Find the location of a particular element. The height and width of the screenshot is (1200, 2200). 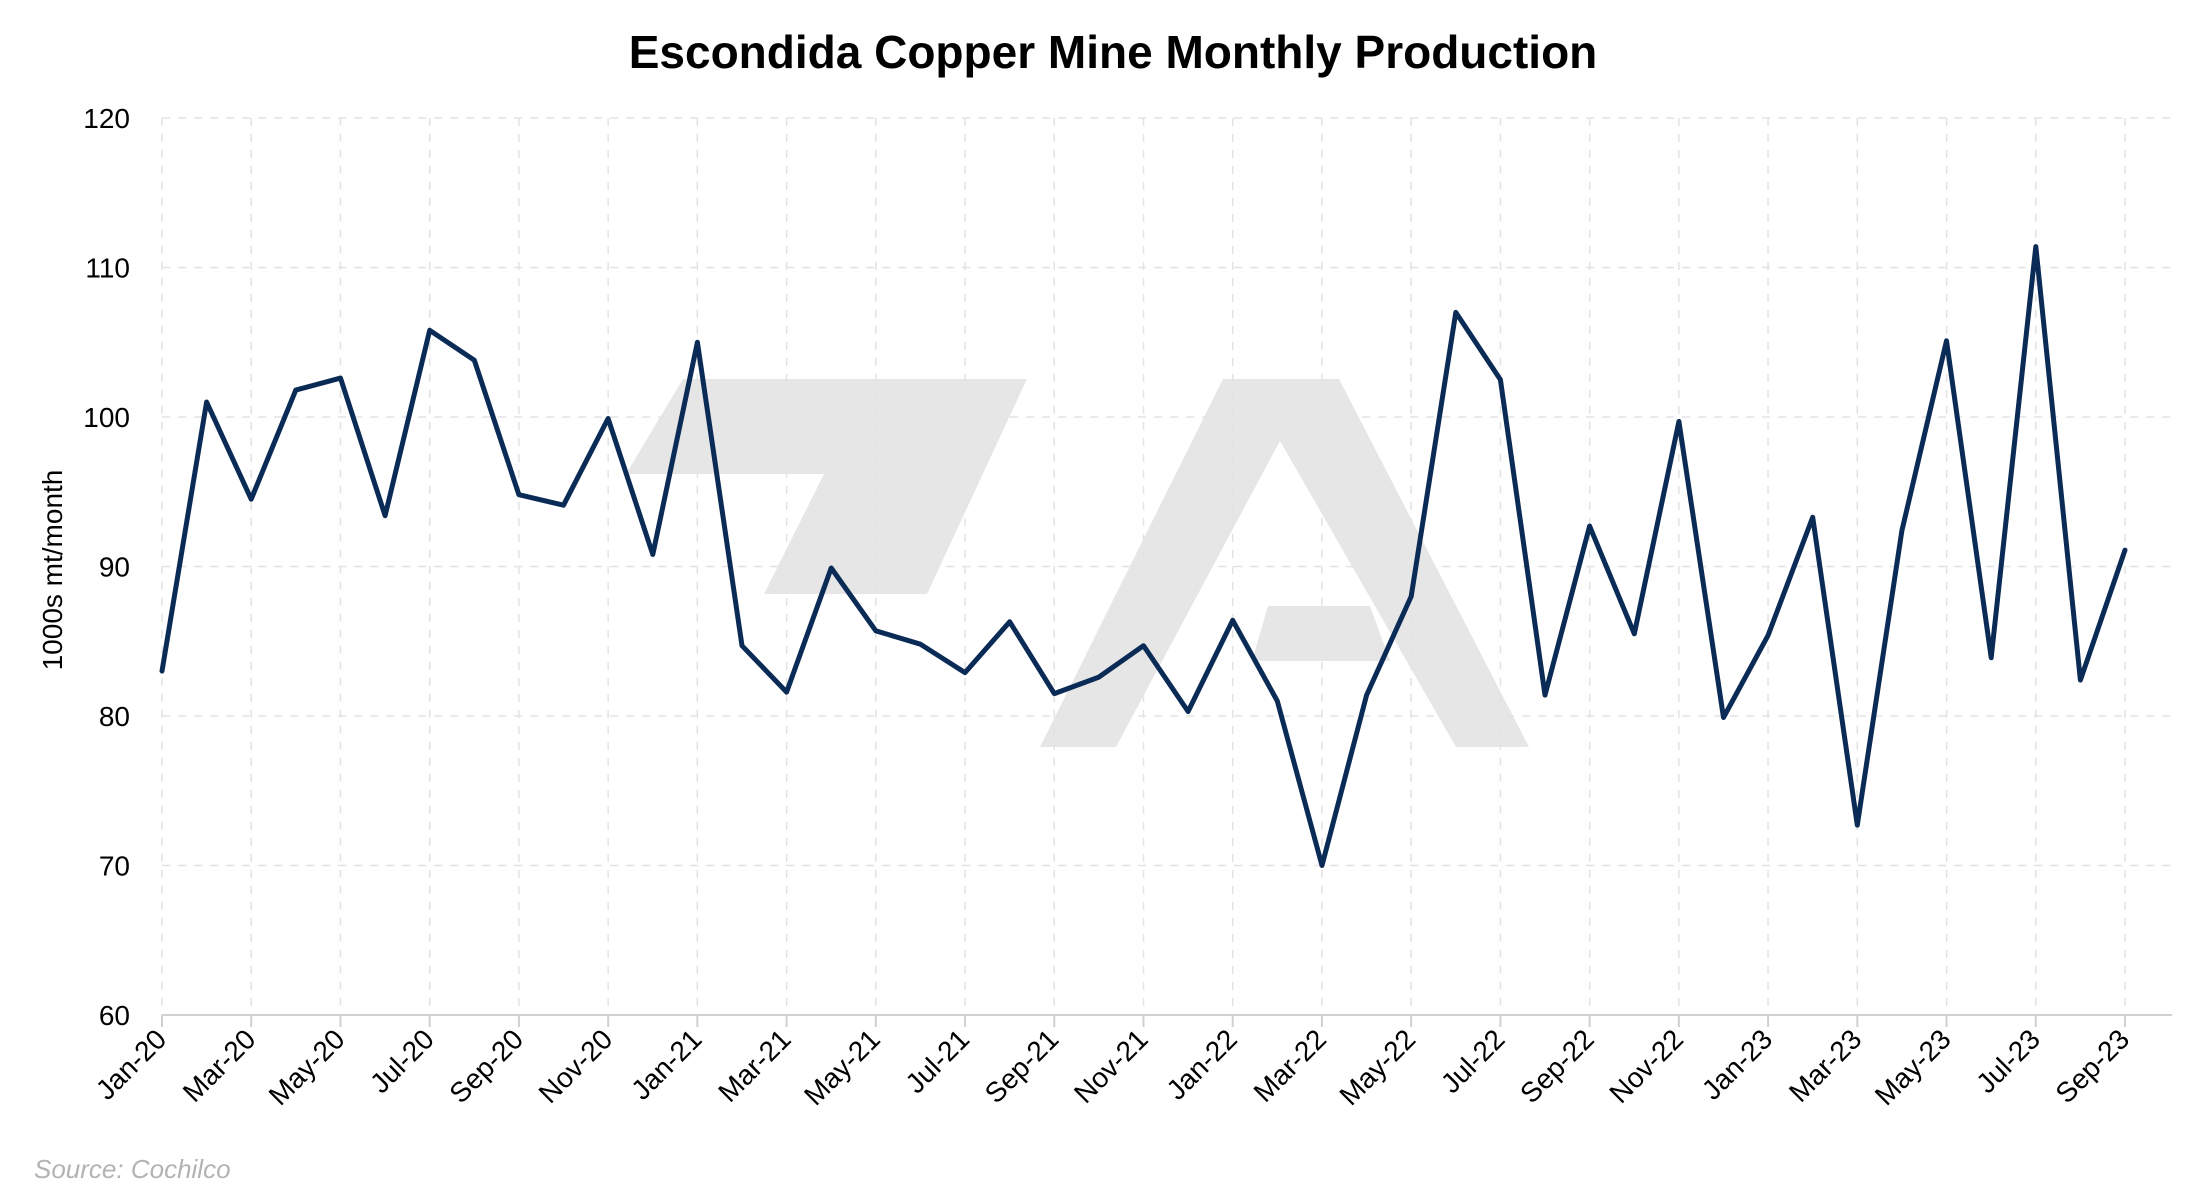

y-tick-label: 100 is located at coordinates (106, 417).